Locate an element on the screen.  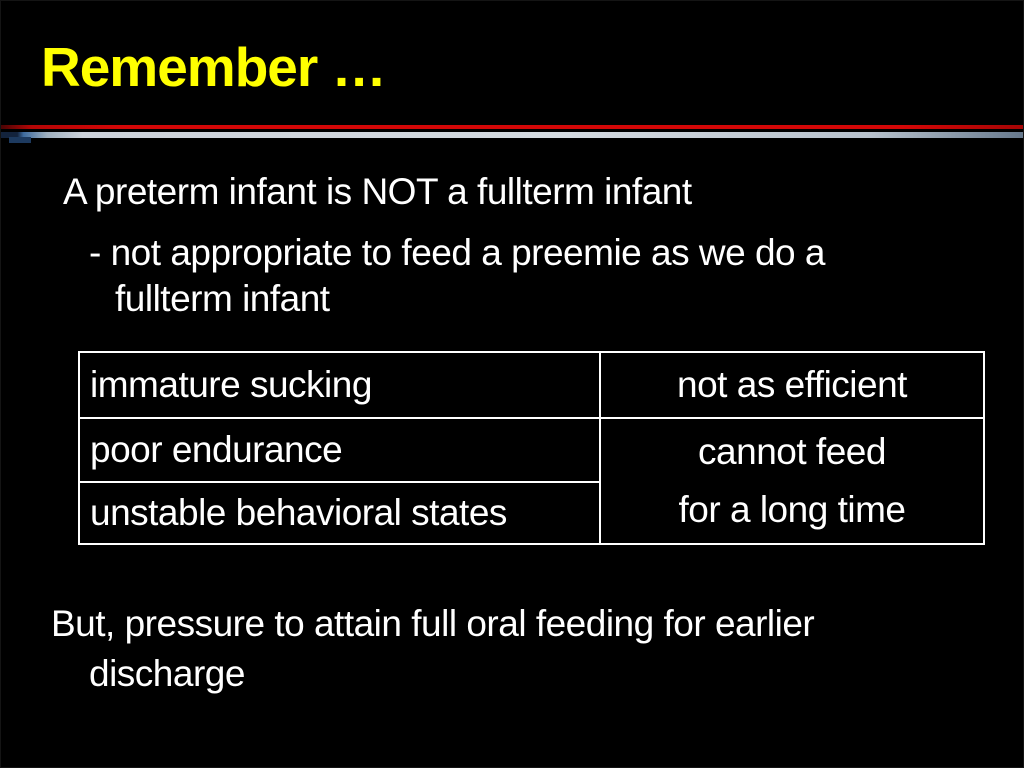
table-row: immature sucking not as efficient is located at coordinates (531, 385).